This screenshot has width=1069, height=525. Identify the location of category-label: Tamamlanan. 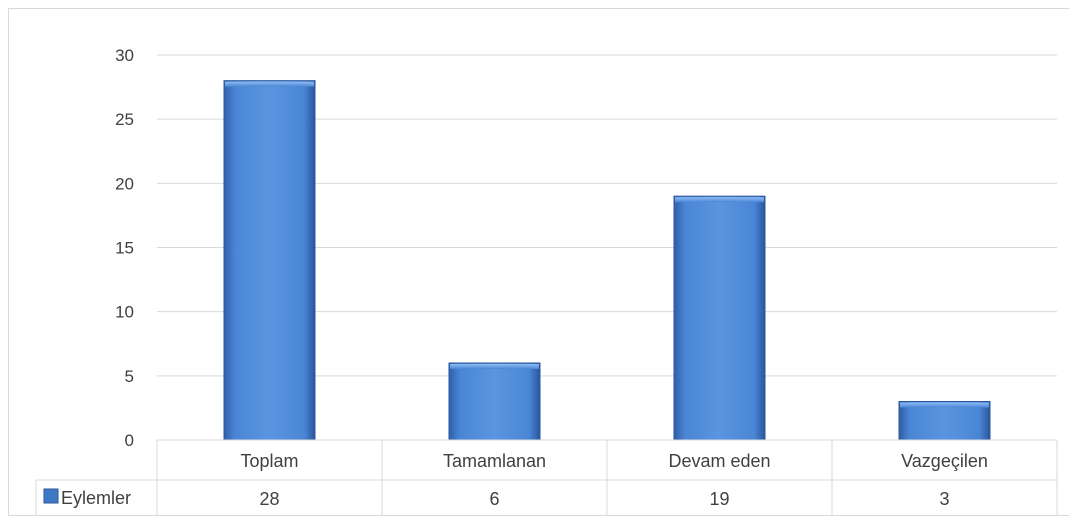
(494, 461).